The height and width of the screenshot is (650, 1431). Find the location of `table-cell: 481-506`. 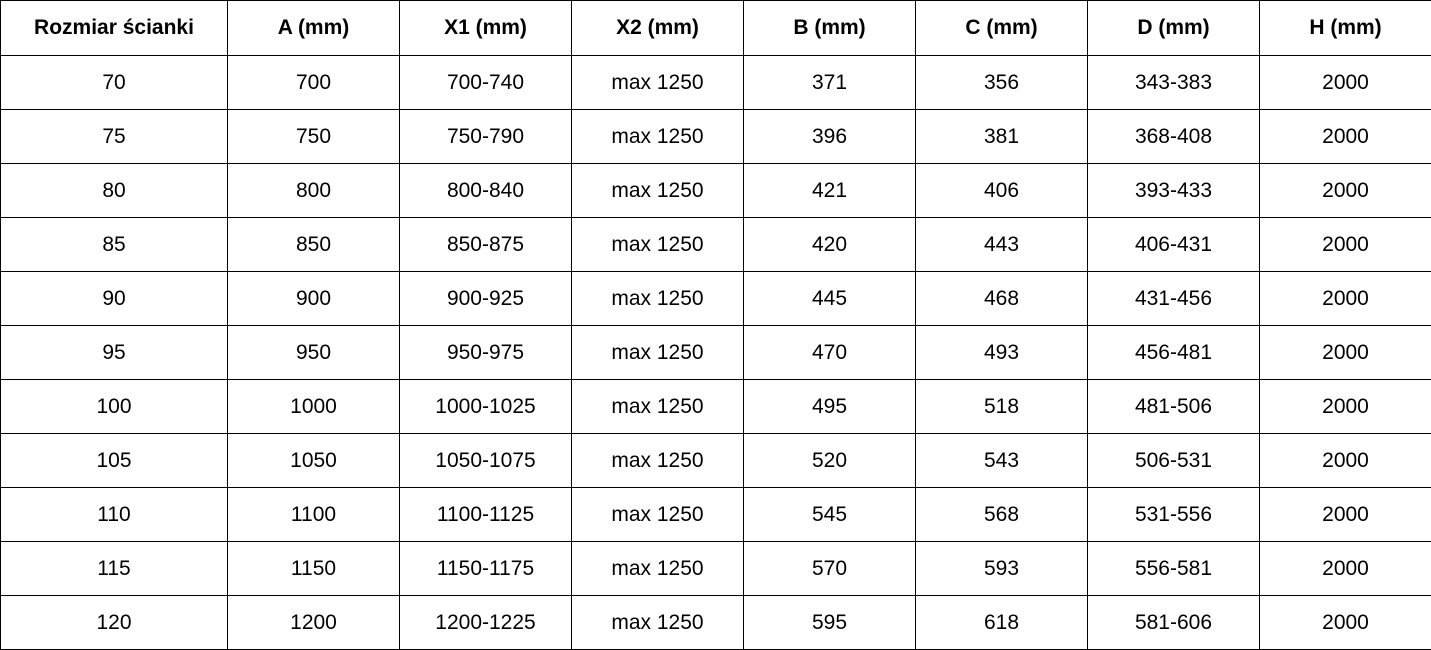

table-cell: 481-506 is located at coordinates (1174, 407).